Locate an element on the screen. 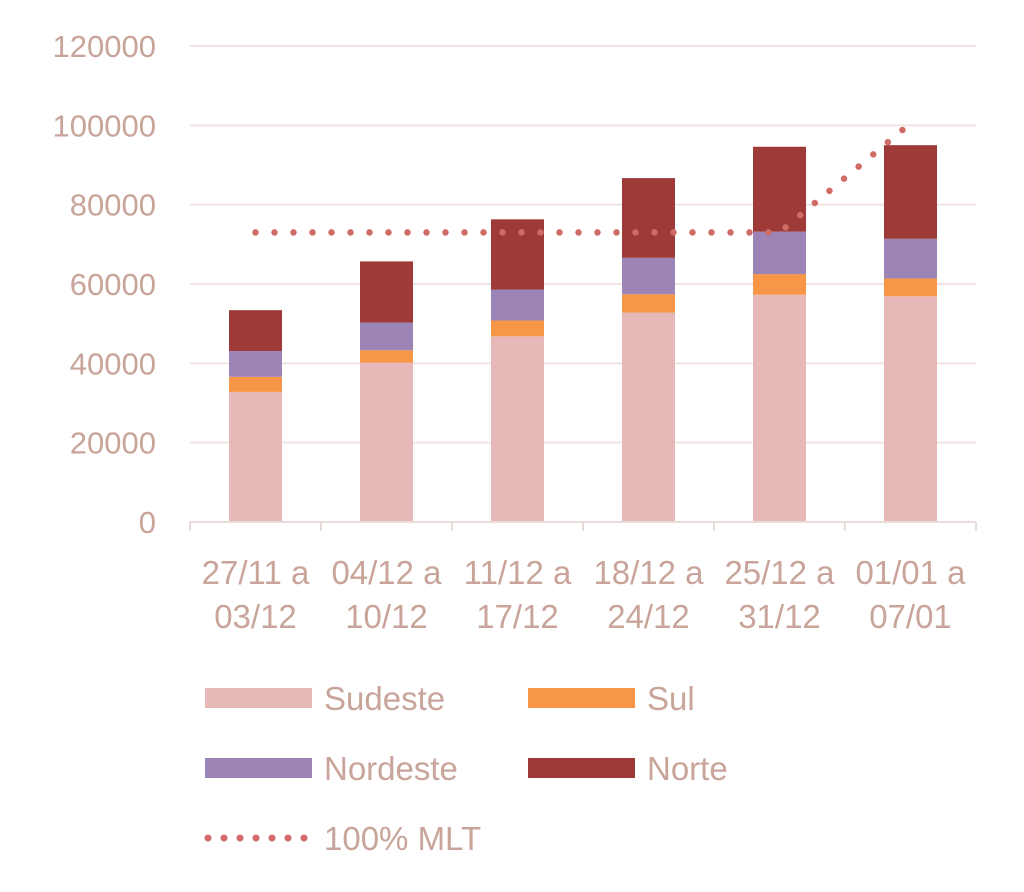 The image size is (1024, 892). mlt-line is located at coordinates (583, 178).